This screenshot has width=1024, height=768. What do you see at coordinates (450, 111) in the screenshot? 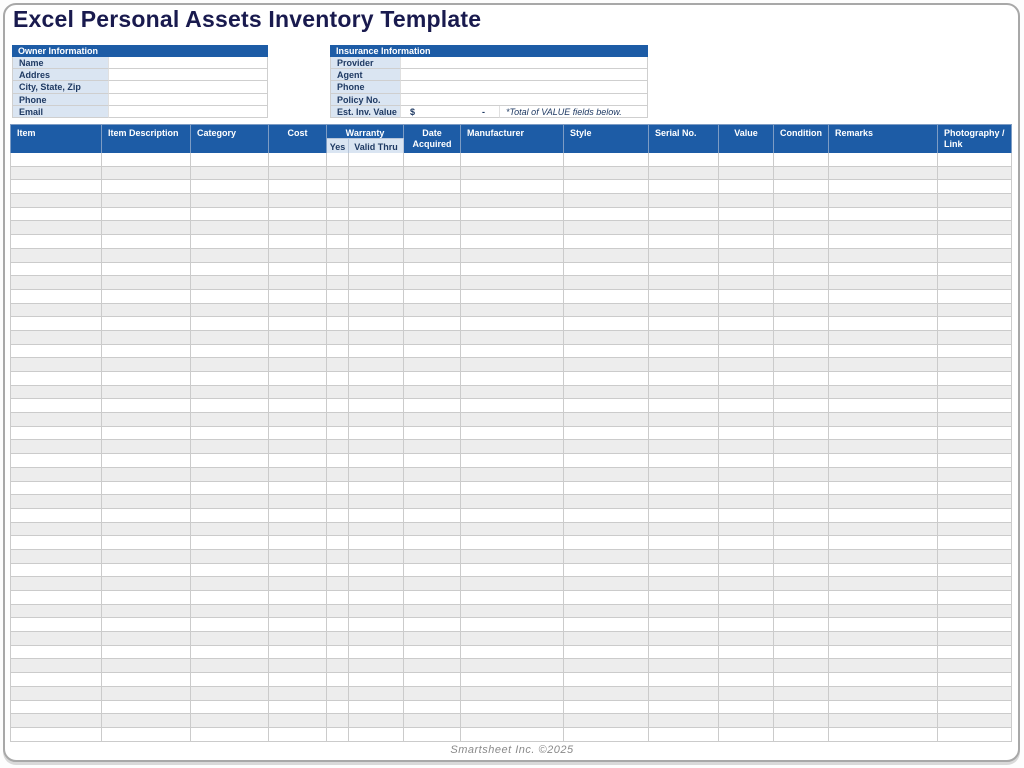
I see `insurance-est-value-cell: $ -` at bounding box center [450, 111].